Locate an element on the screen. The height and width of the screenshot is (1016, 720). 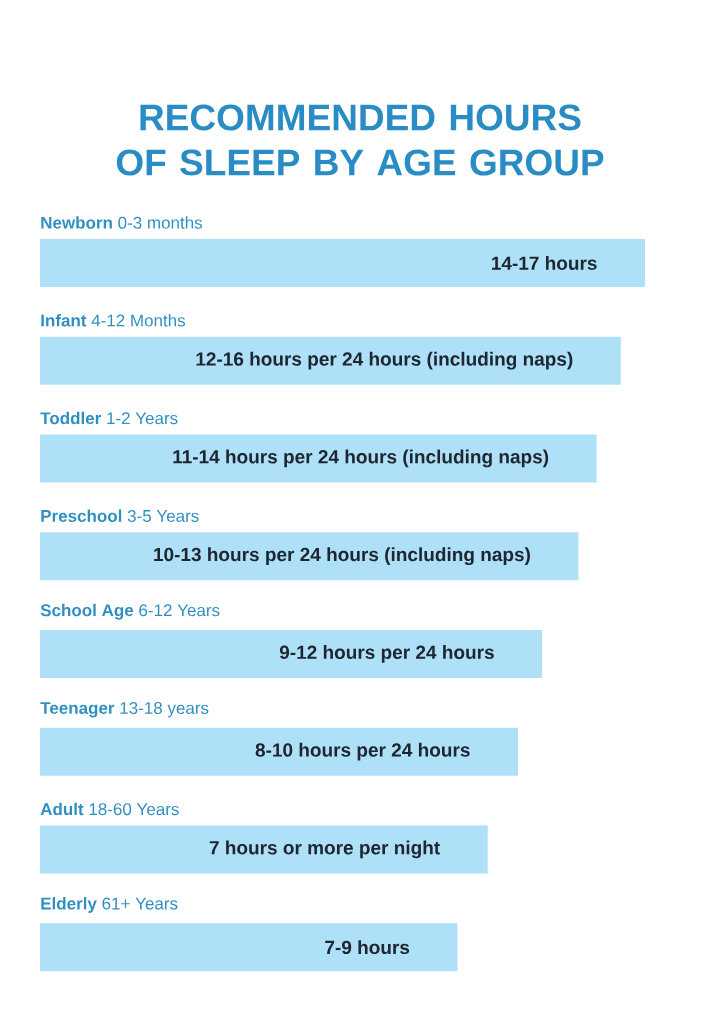
y-tick-label: Elderly 61+ Years is located at coordinates (109, 905).